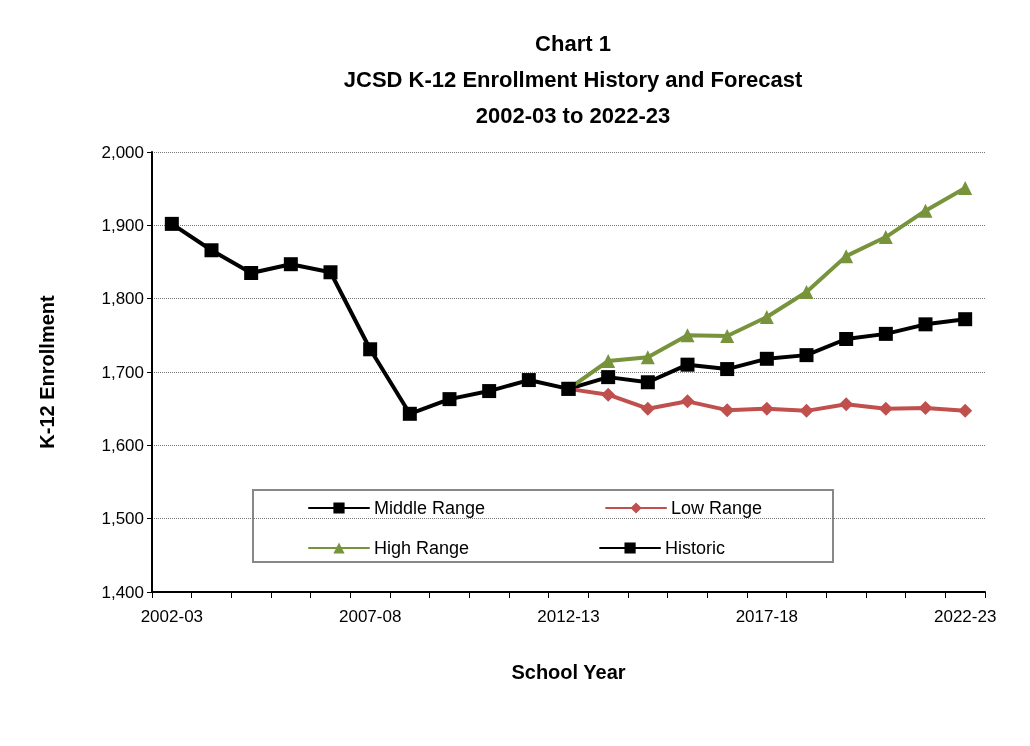 The height and width of the screenshot is (746, 1030). Describe the element at coordinates (122, 225) in the screenshot. I see `y-tick-label: 1,900` at that location.